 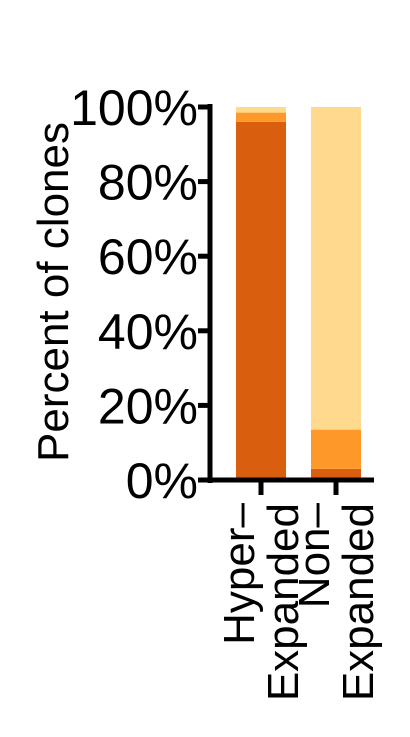 I want to click on x-tick-label: Non–, so click(x=314, y=555).